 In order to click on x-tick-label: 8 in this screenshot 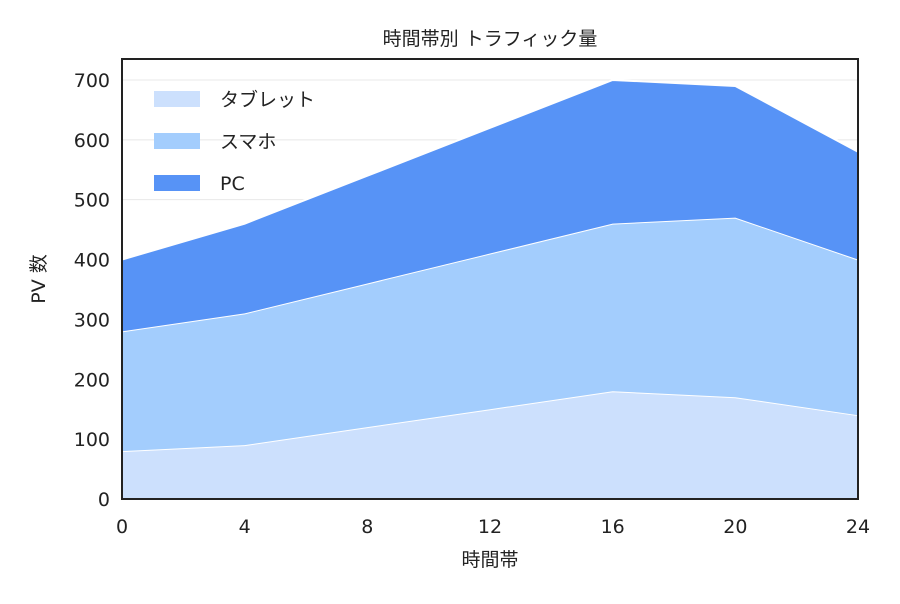, I will do `click(367, 527)`.